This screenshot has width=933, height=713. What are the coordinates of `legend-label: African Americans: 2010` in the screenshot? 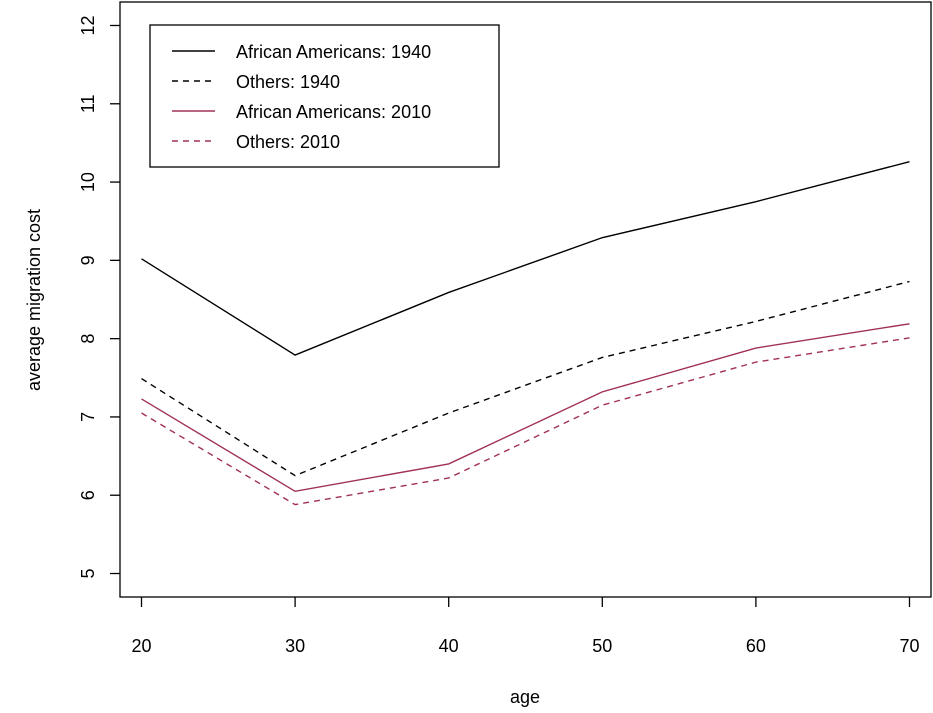 It's located at (333, 112).